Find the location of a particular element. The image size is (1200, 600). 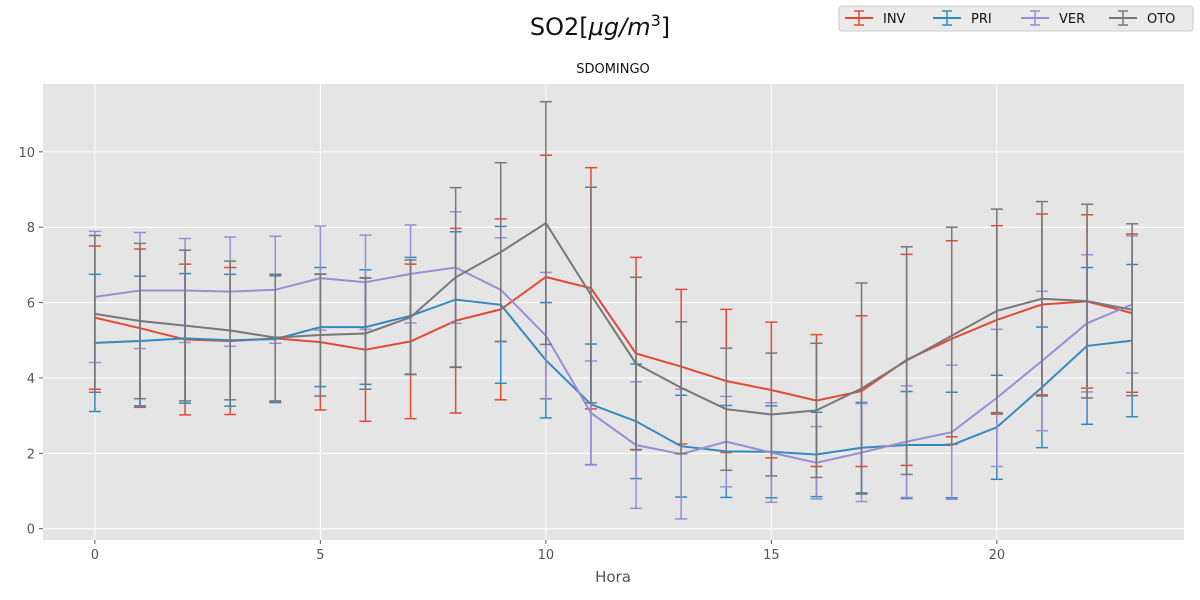

legend-label-ver: VER is located at coordinates (1072, 19).